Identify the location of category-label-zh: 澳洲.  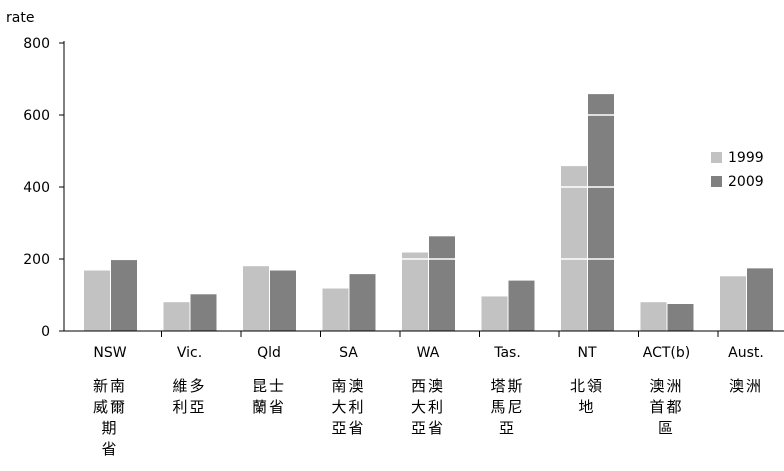
(745, 386).